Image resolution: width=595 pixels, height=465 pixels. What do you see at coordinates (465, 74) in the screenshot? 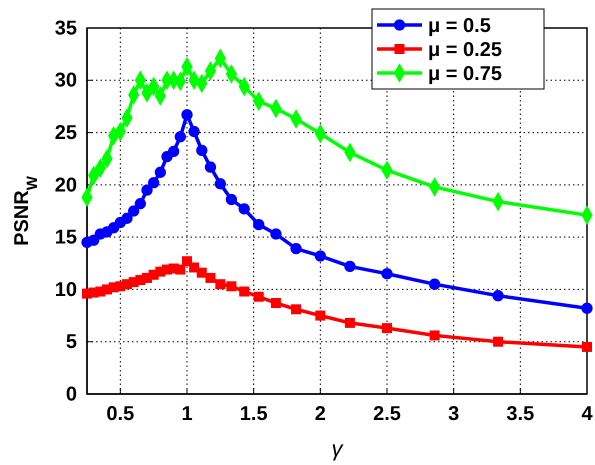
I see `legend-label: μ = 0.75` at bounding box center [465, 74].